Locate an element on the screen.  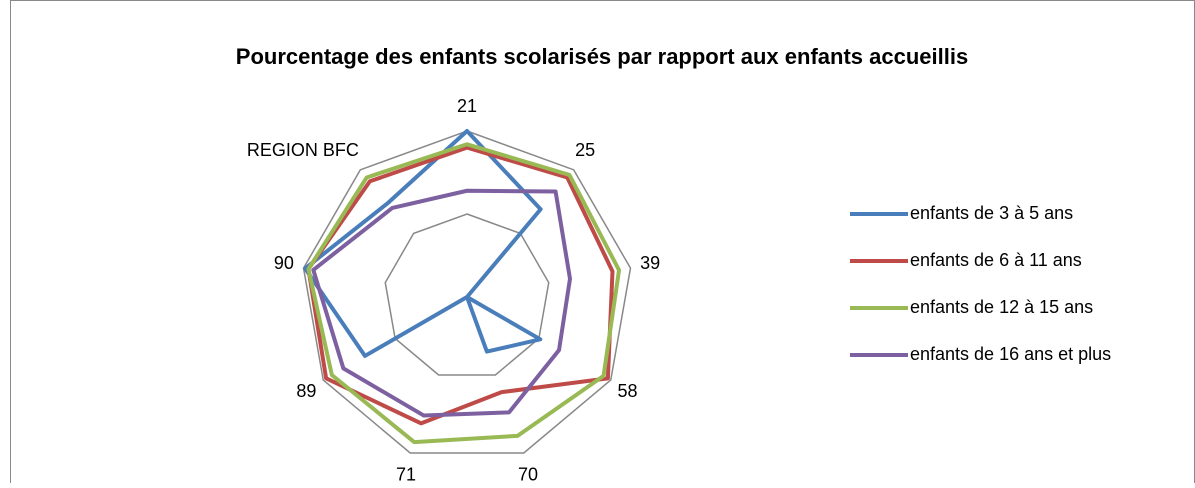
legend-label: enfants de 3 à 5 ans is located at coordinates (991, 213).